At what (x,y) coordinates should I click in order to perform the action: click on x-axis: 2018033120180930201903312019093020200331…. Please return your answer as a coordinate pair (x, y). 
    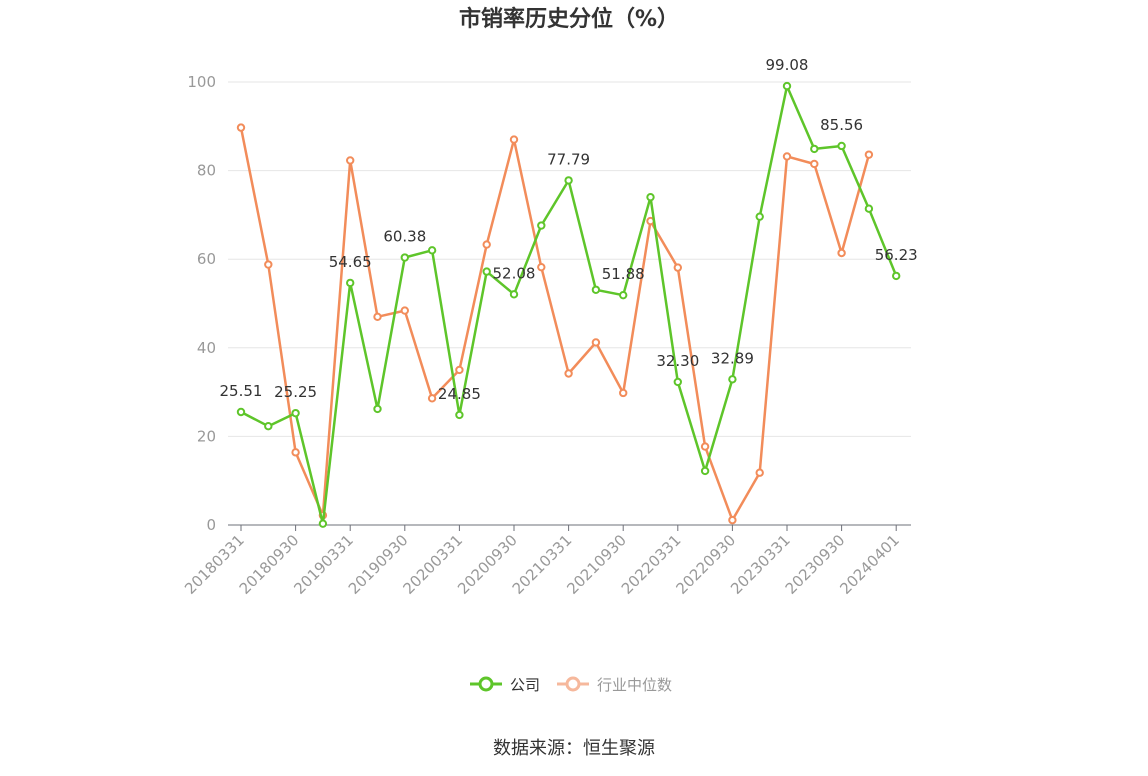
    Looking at the image, I should click on (546, 561).